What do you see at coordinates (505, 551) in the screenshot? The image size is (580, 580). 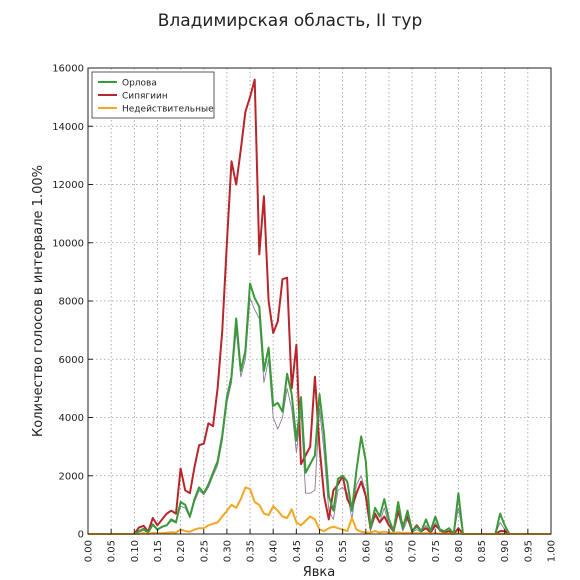 I see `x-tick-label: 0.90` at bounding box center [505, 551].